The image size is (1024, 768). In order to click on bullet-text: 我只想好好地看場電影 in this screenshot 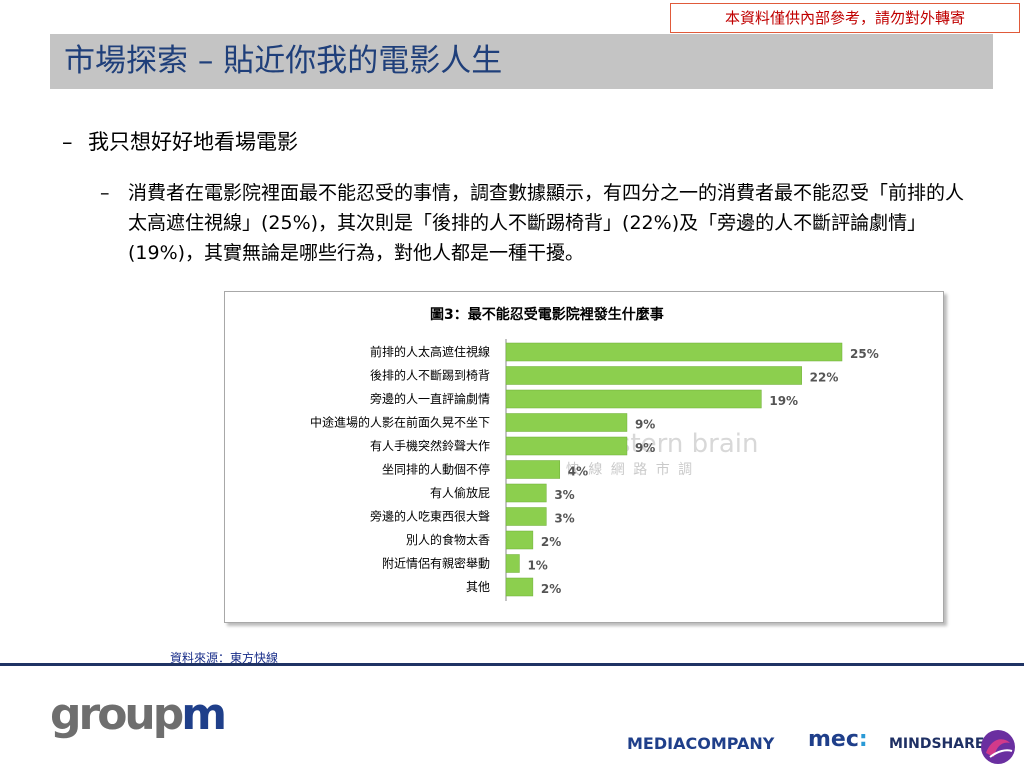, I will do `click(193, 142)`.